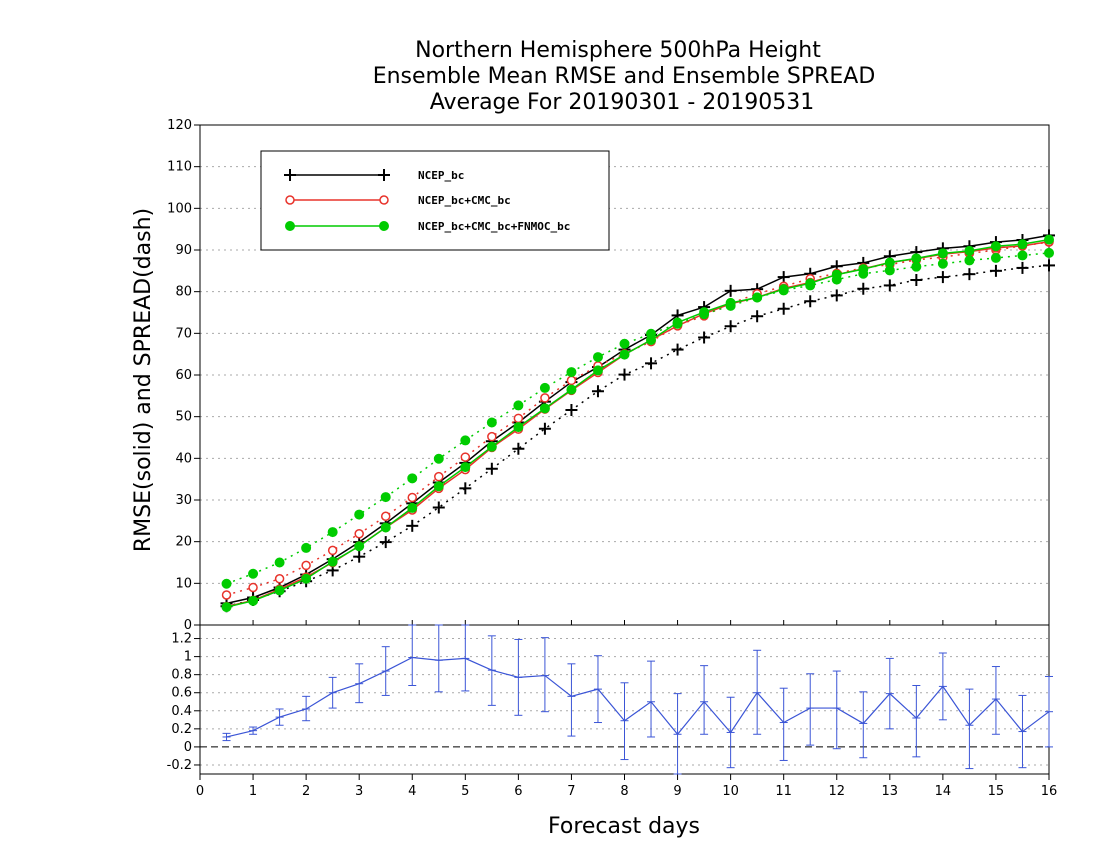 The height and width of the screenshot is (850, 1100). I want to click on difference-line, so click(638, 697).